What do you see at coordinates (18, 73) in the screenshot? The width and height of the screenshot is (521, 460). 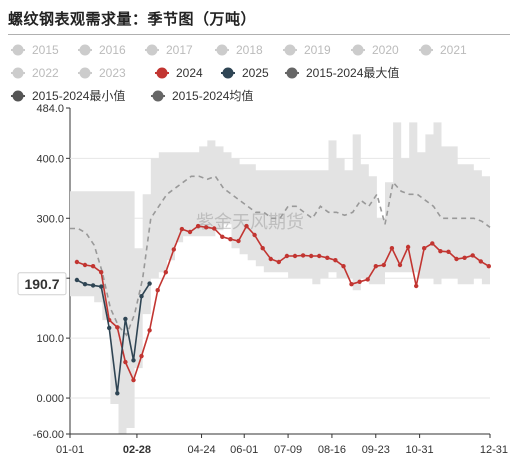 I see `legend-2022-marker` at bounding box center [18, 73].